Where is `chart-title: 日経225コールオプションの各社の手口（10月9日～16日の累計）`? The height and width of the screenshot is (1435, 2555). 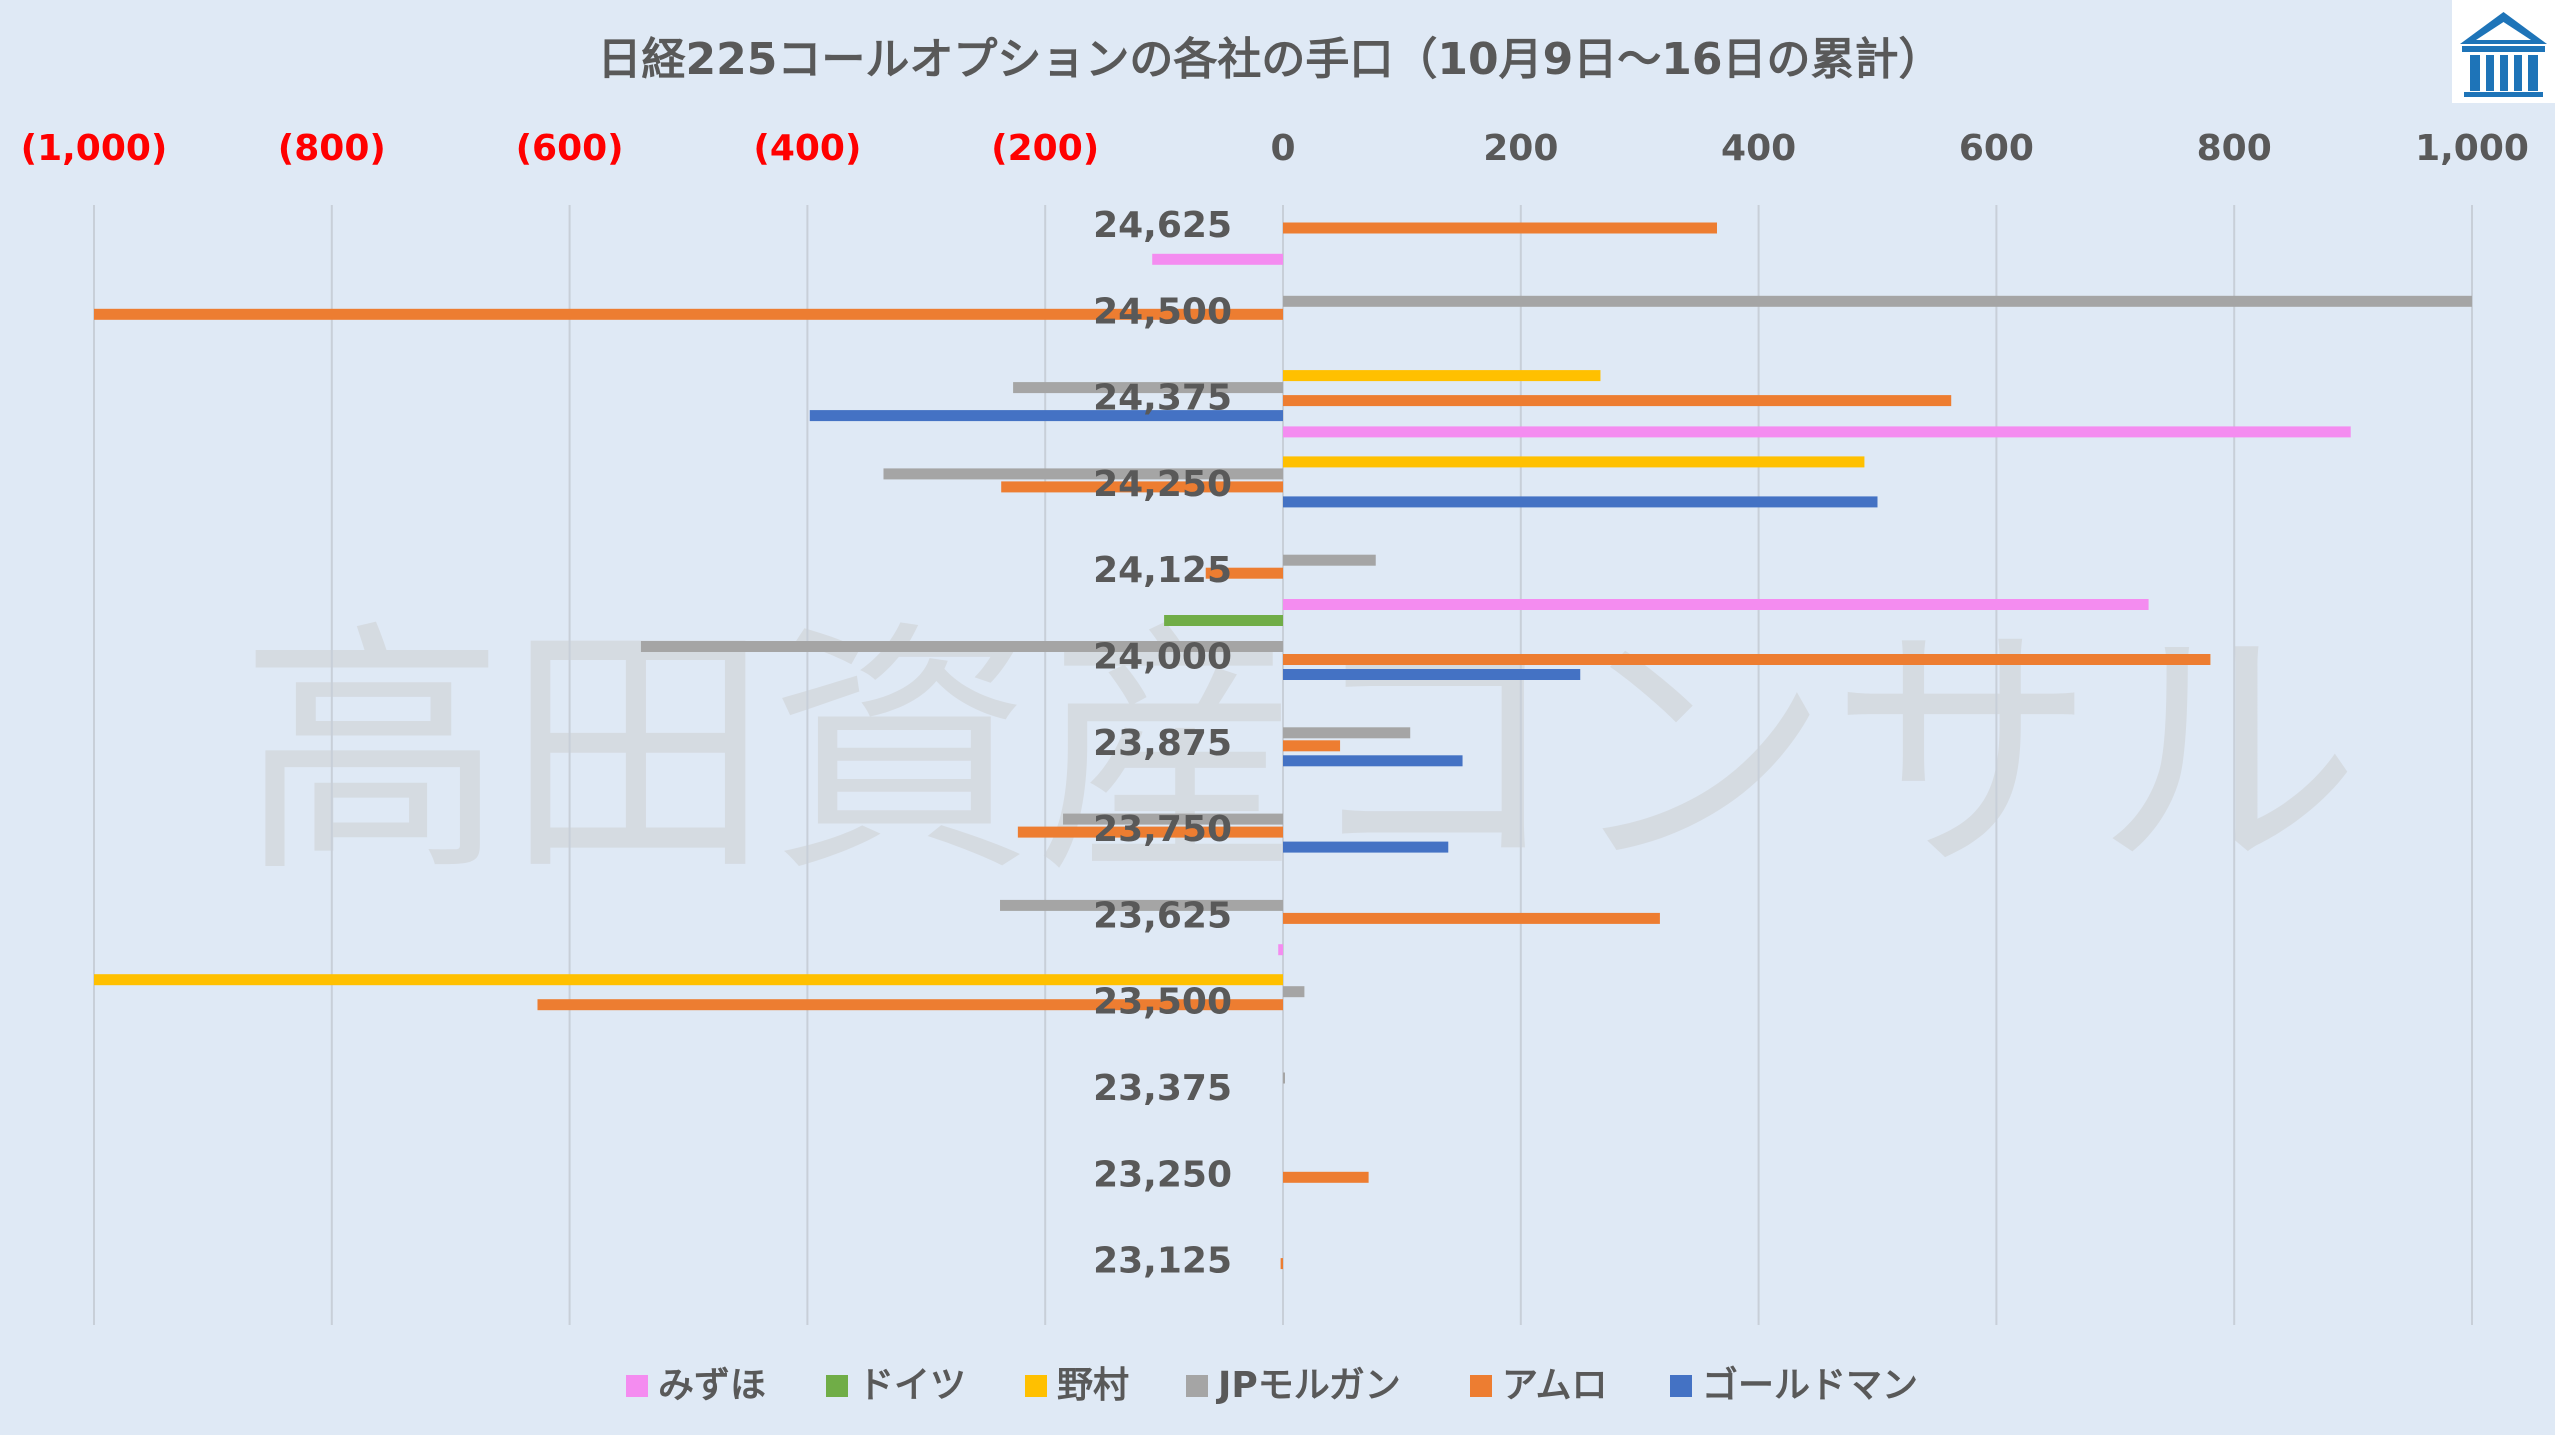
chart-title: 日経225コールオプションの各社の手口（10月9日～16日の累計） is located at coordinates (1270, 59).